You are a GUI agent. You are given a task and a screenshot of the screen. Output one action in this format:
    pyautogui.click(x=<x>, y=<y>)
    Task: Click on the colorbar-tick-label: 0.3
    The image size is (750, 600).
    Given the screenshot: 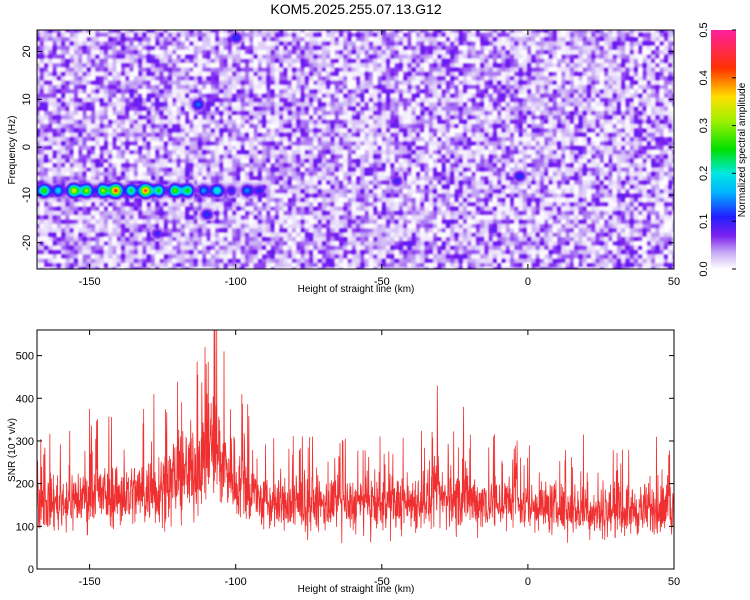 What is the action you would take?
    pyautogui.click(x=704, y=125)
    